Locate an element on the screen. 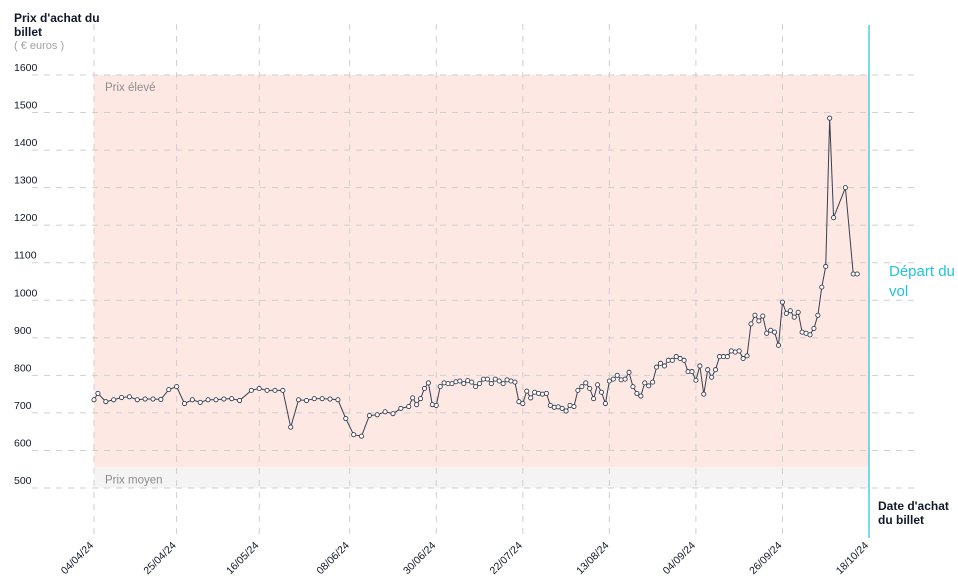  y-tick-label: 800 is located at coordinates (23, 368).